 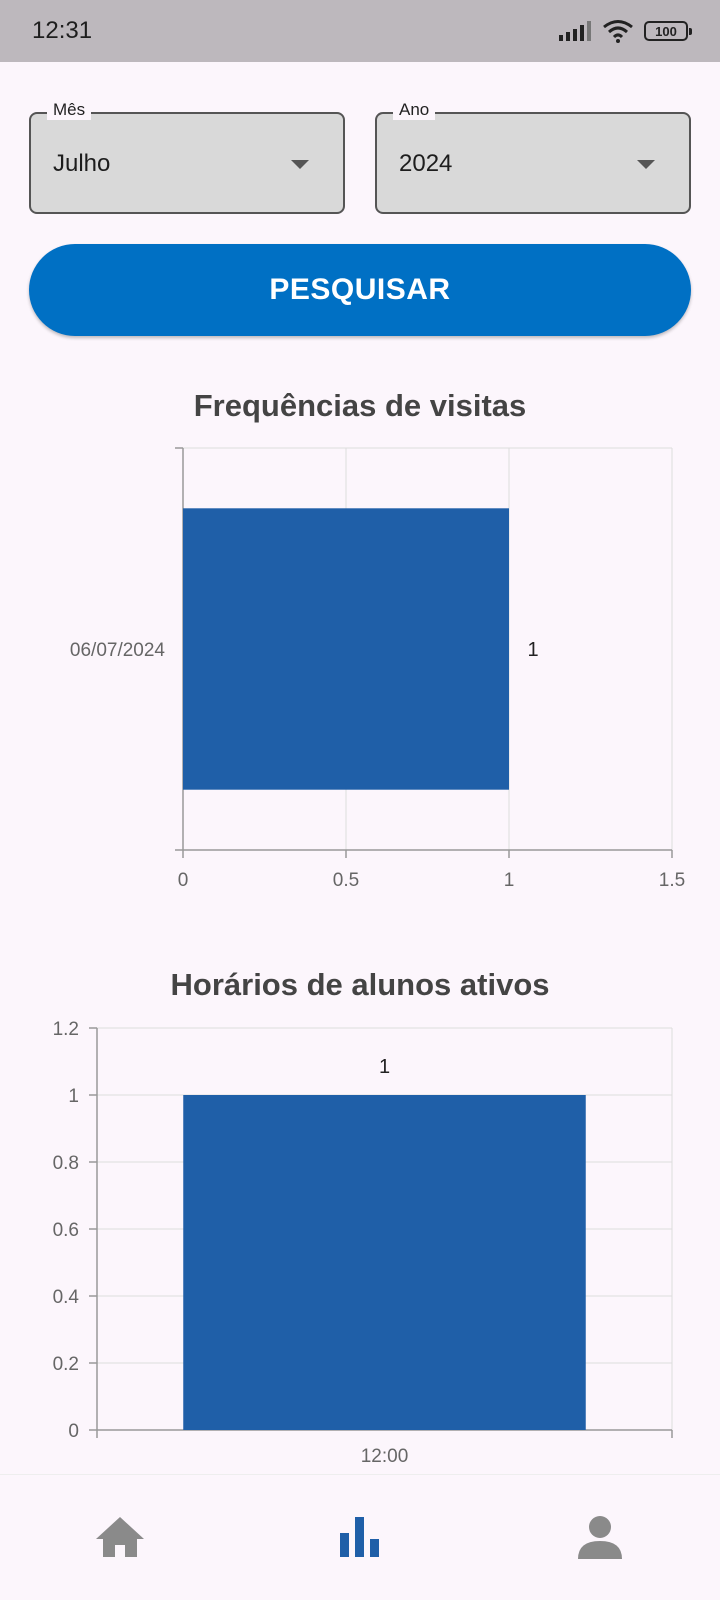 What do you see at coordinates (618, 31) in the screenshot?
I see `wifi-icon` at bounding box center [618, 31].